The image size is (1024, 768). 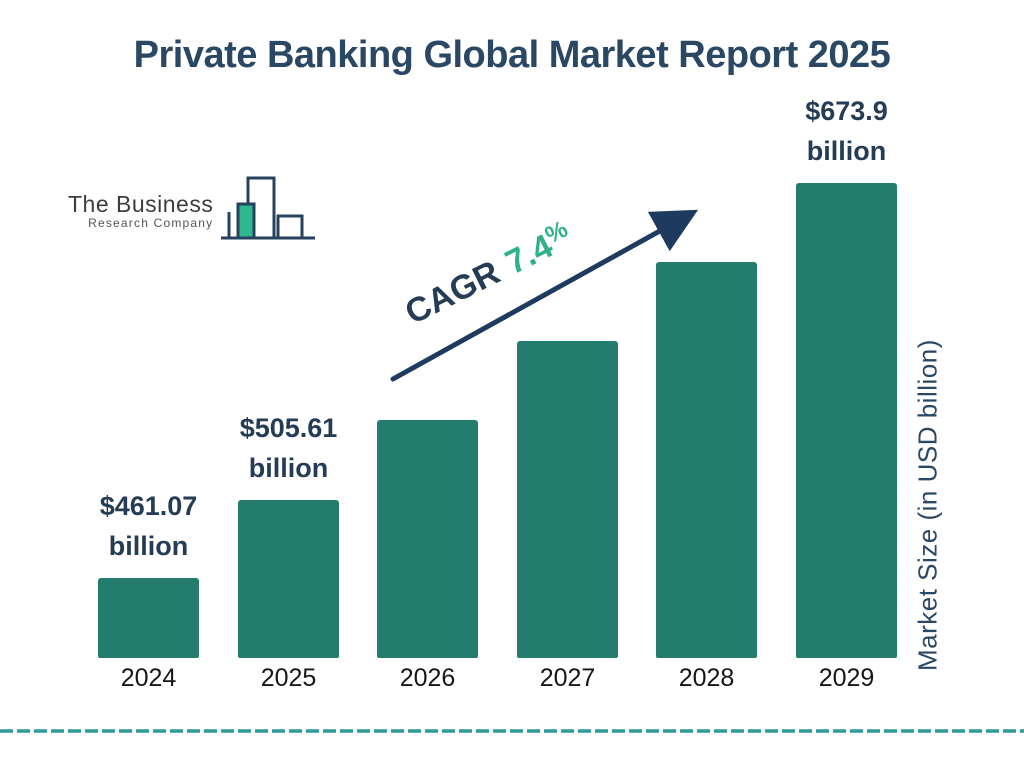 I want to click on bar-value-label-2024: $461.07 billion, so click(x=148, y=526).